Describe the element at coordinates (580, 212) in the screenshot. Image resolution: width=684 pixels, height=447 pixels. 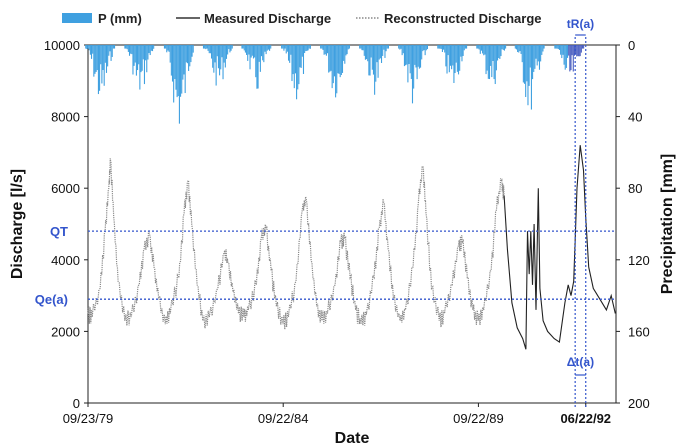
I see `annotations: tR(a) Δt(a)` at that location.